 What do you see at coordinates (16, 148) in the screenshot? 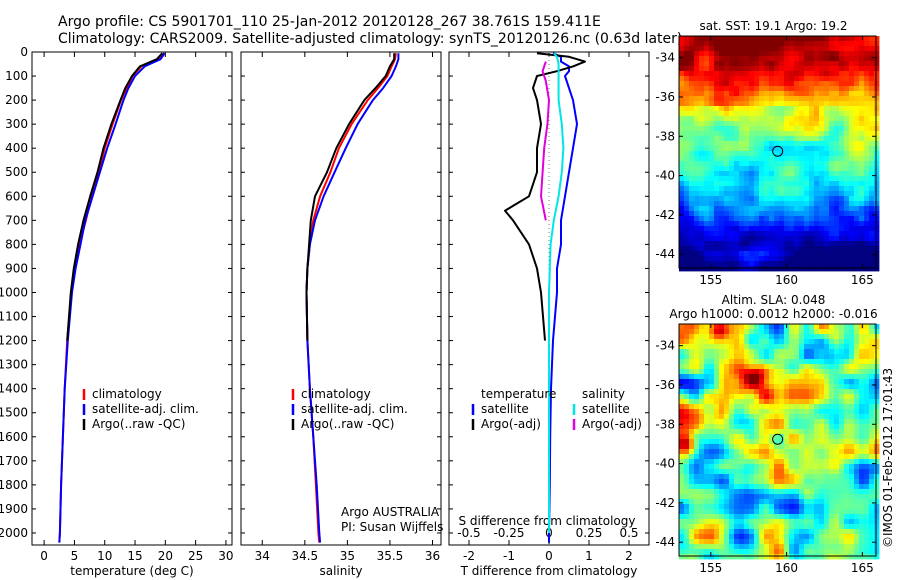
I see `temperature-ytick-label: 400` at bounding box center [16, 148].